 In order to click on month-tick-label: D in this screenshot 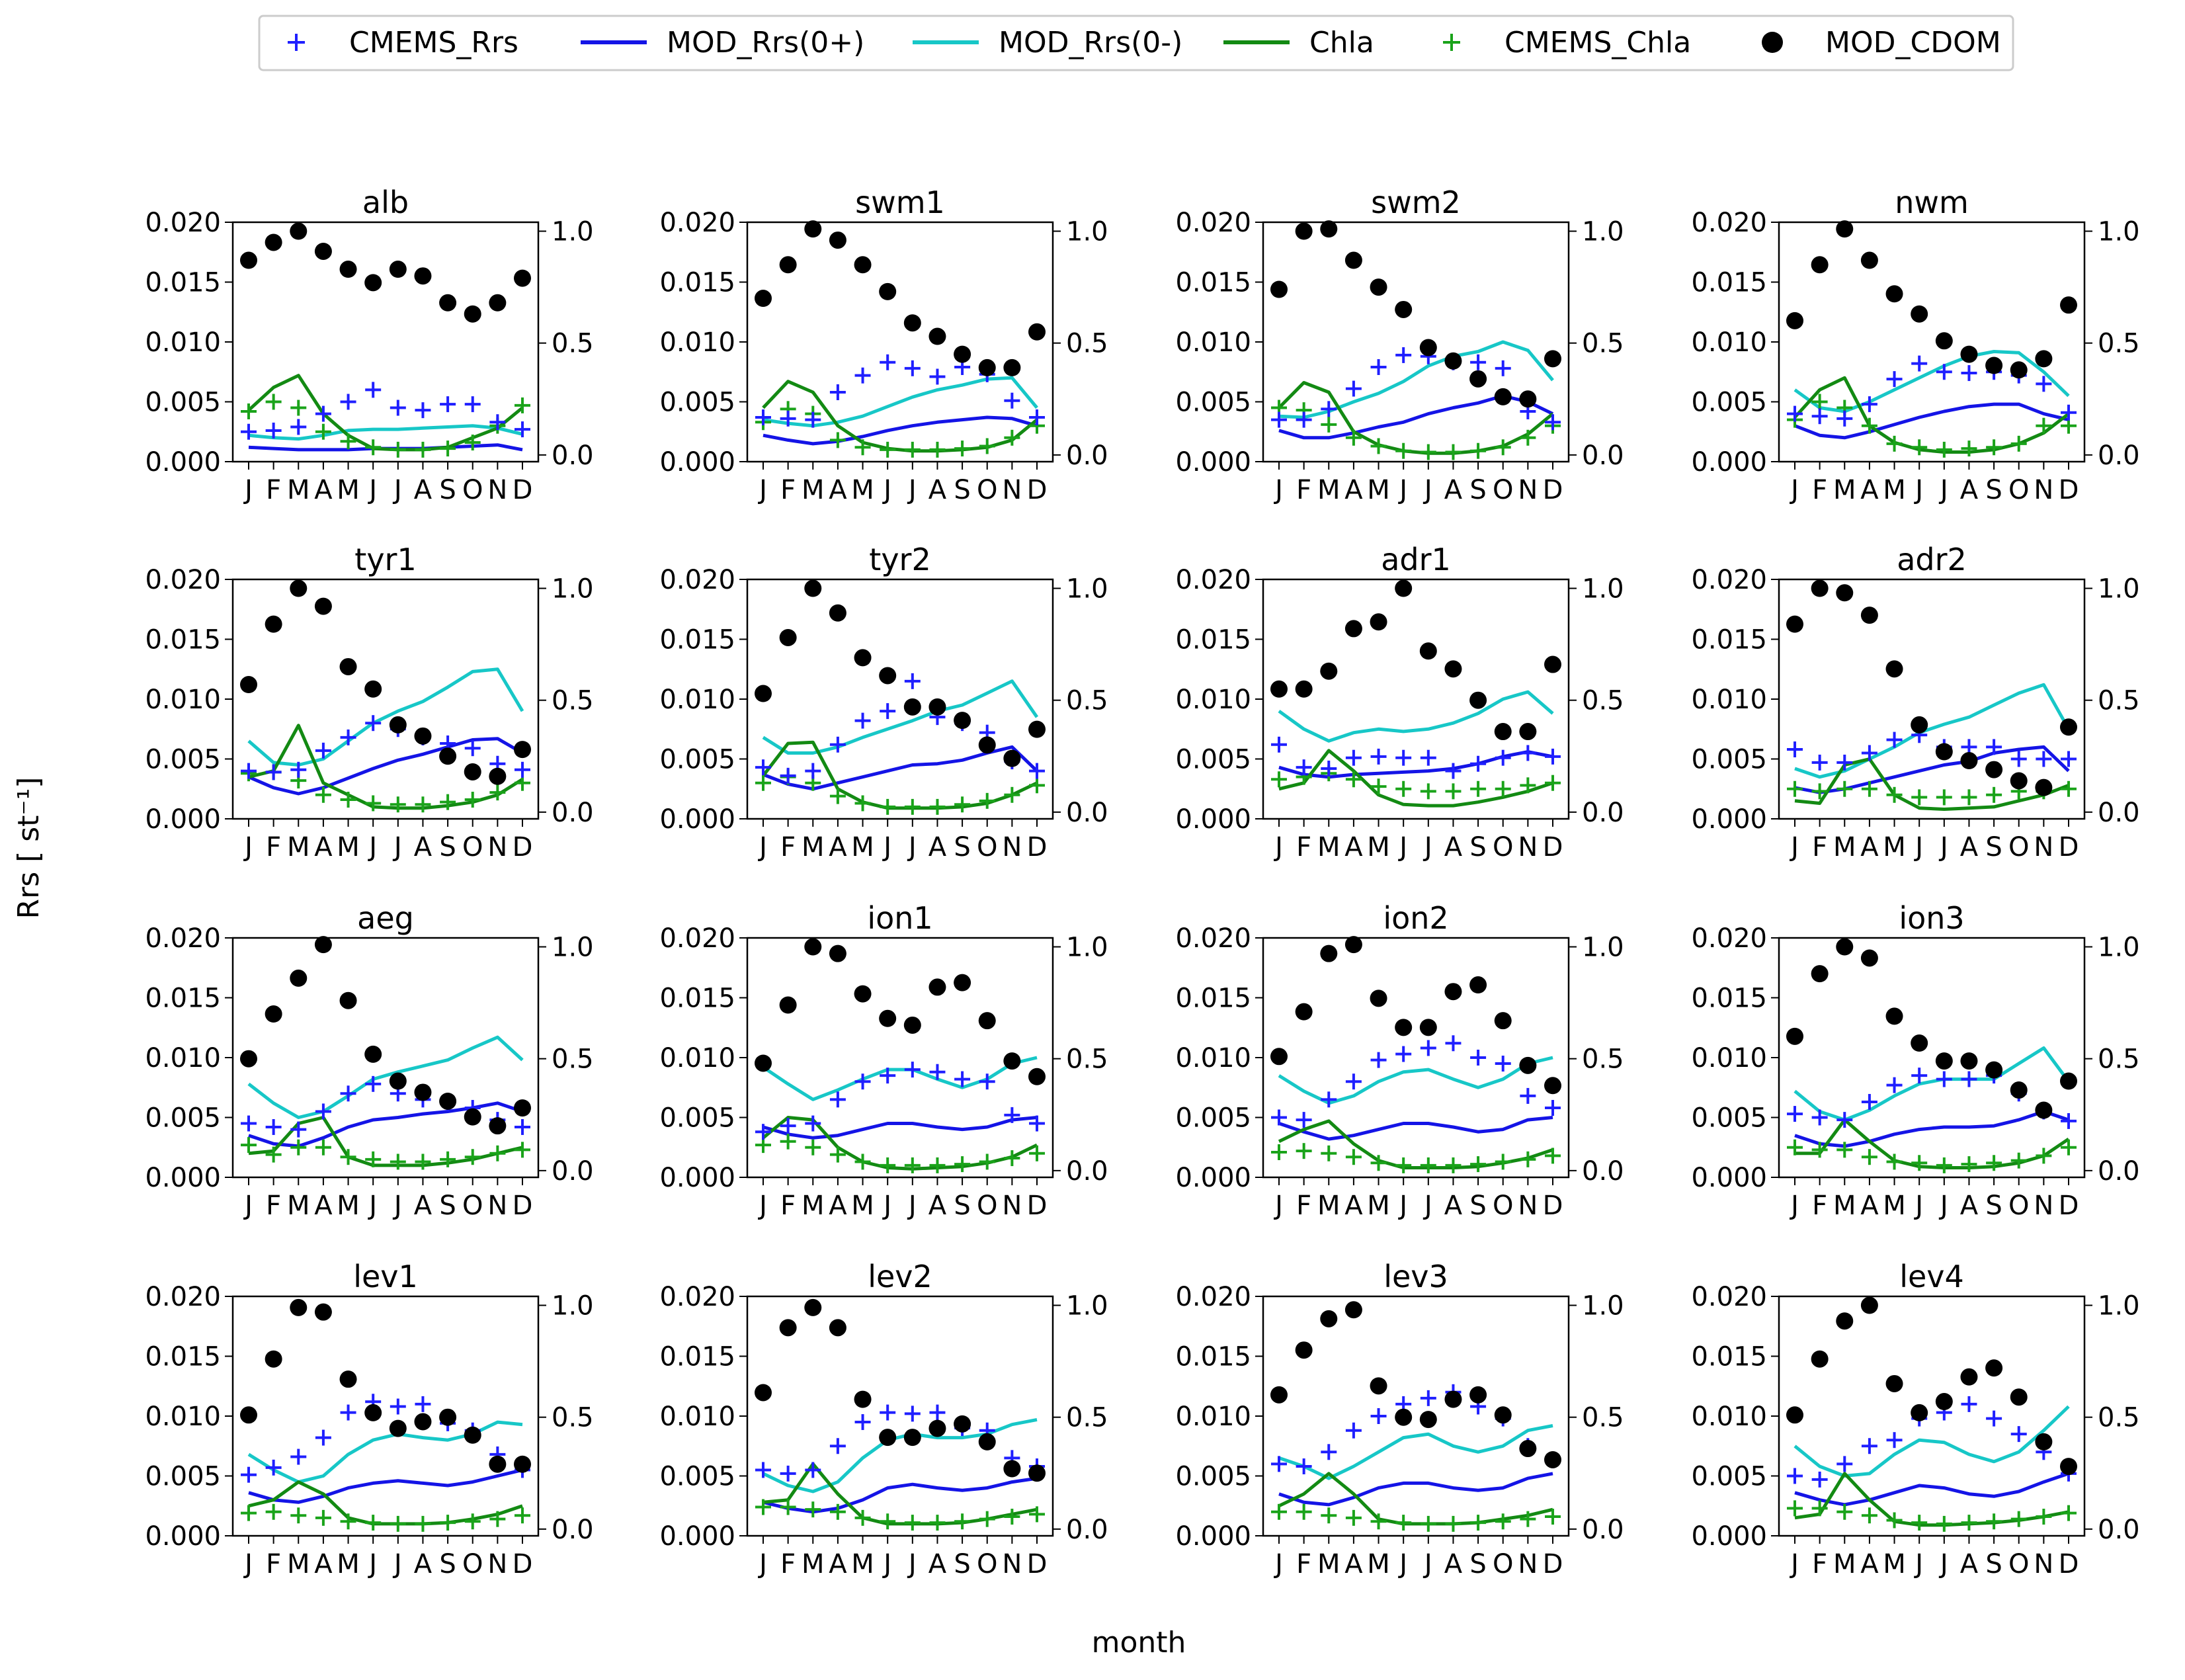, I will do `click(2069, 1564)`.